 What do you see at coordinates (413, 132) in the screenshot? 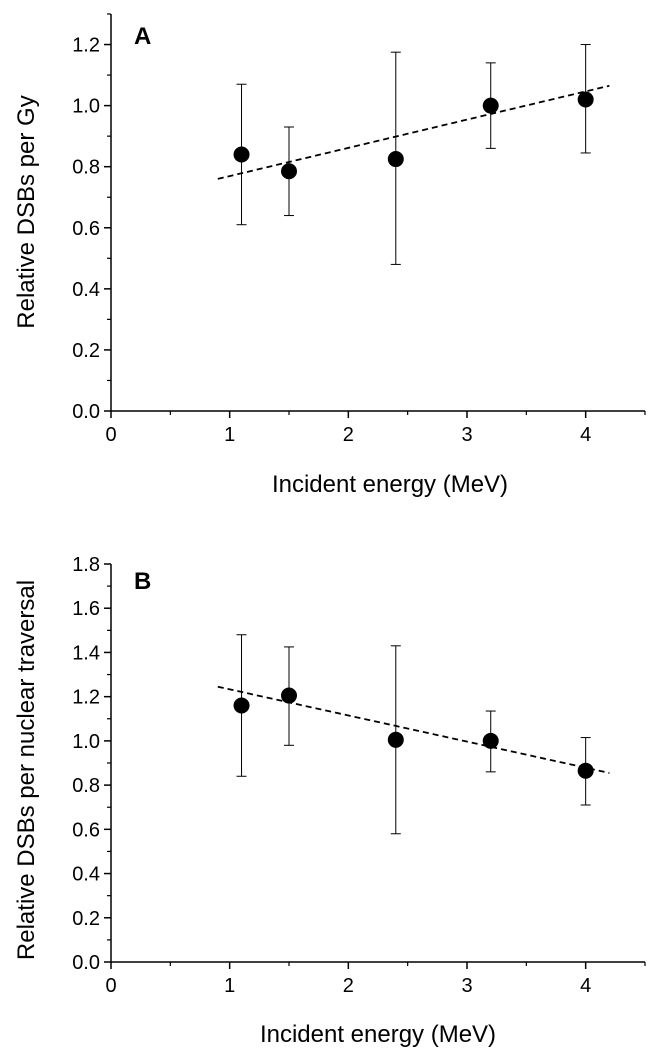
I see `panel-a-fit-line` at bounding box center [413, 132].